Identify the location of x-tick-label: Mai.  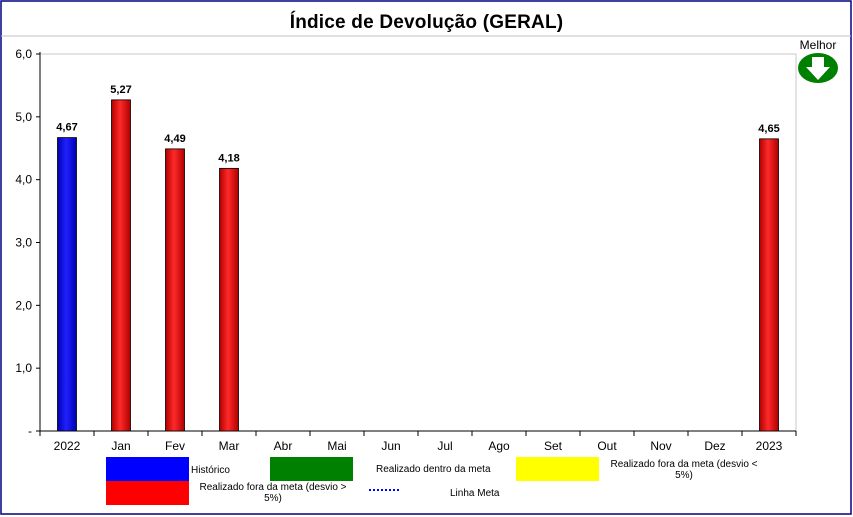
(336, 446).